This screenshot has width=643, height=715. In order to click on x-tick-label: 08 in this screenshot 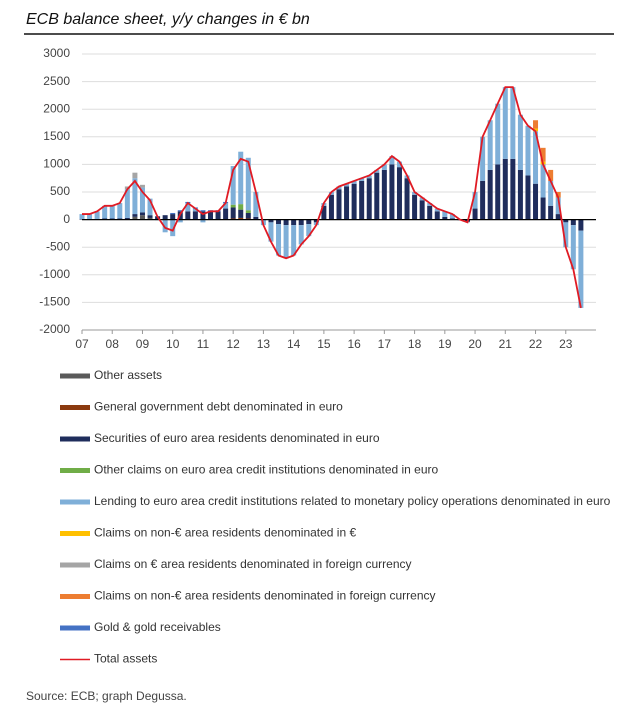, I will do `click(113, 344)`.